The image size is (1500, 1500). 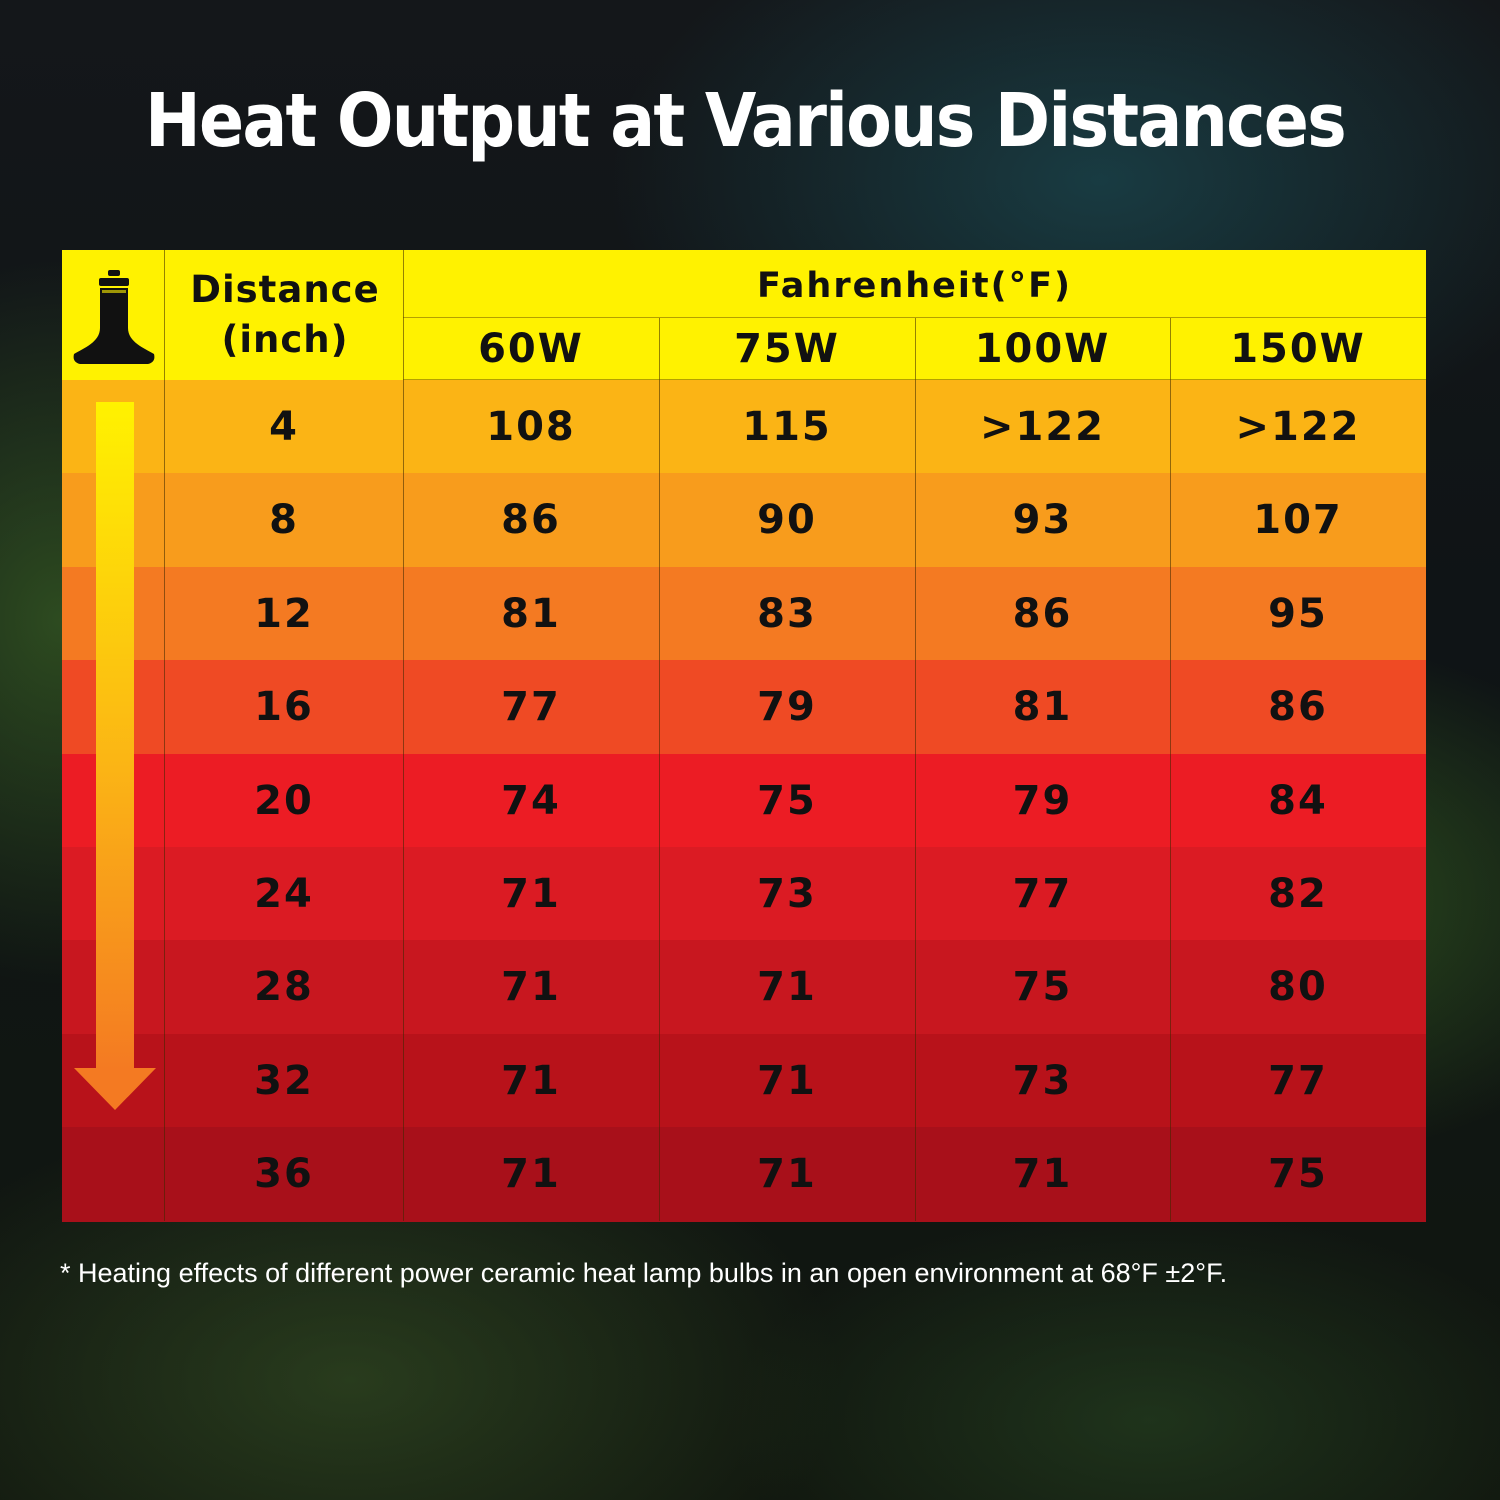 I want to click on distance-cell: 16, so click(x=284, y=707).